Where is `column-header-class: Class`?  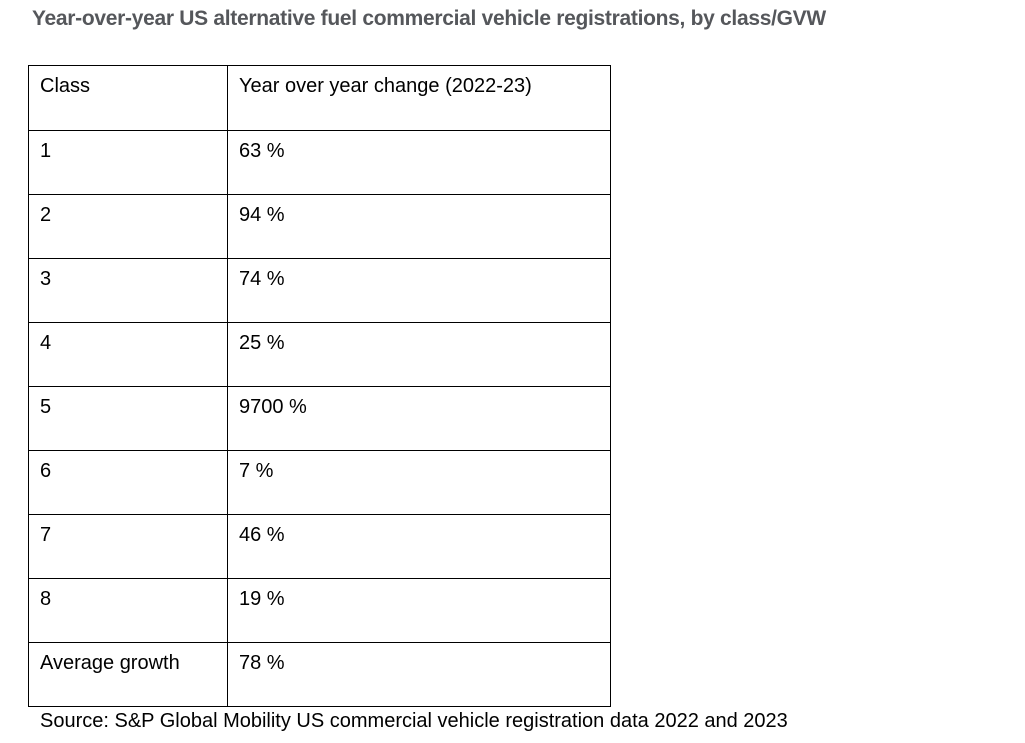
column-header-class: Class is located at coordinates (128, 98).